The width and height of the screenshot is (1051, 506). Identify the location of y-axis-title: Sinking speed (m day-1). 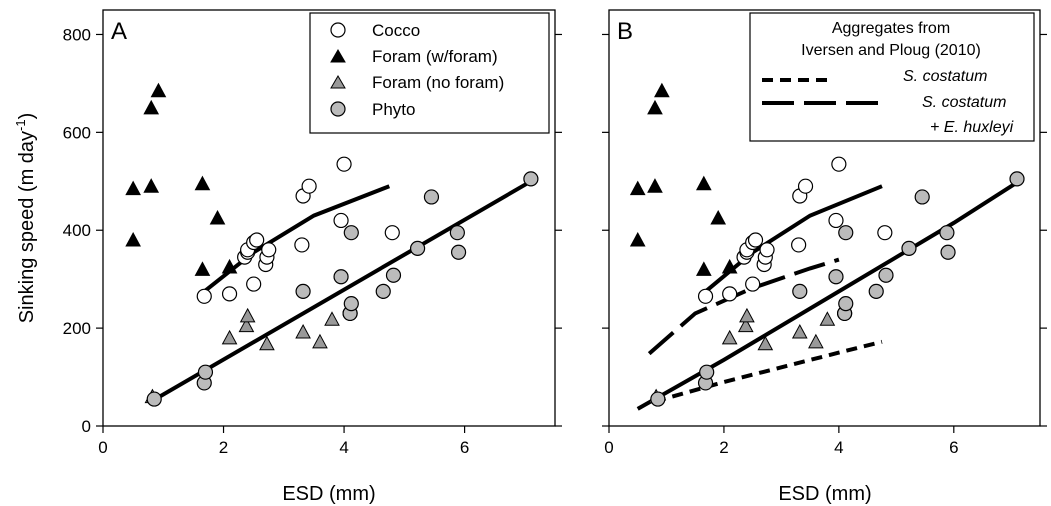
(25, 218).